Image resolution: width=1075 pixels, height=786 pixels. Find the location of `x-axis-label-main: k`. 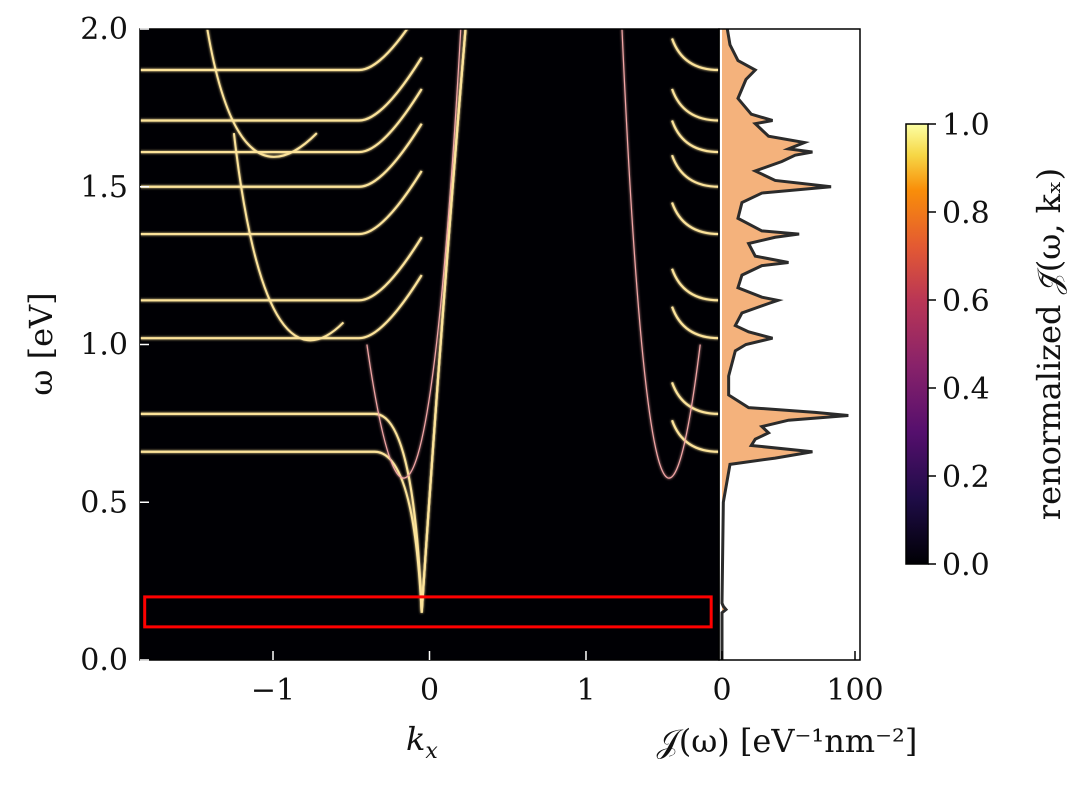

x-axis-label-main: k is located at coordinates (415, 739).